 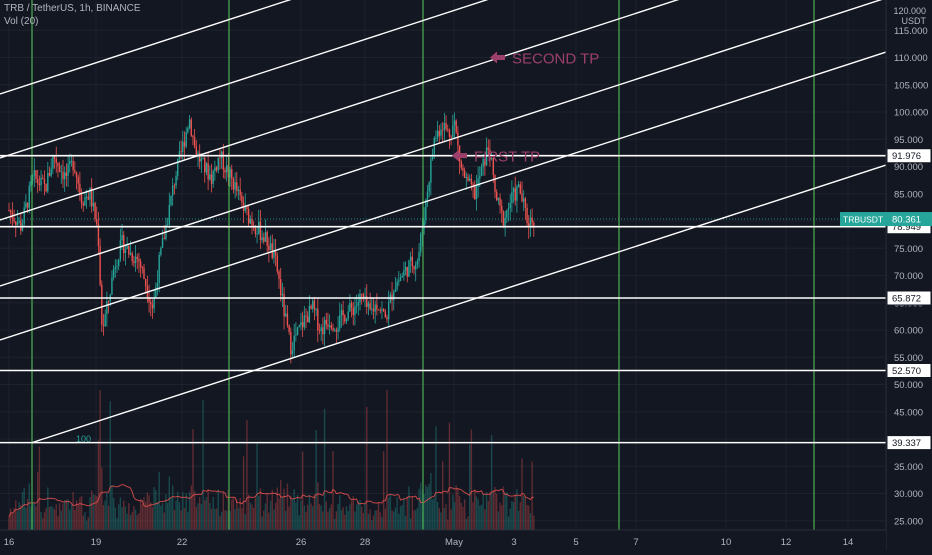 What do you see at coordinates (9, 542) in the screenshot?
I see `time-tick-label: 16` at bounding box center [9, 542].